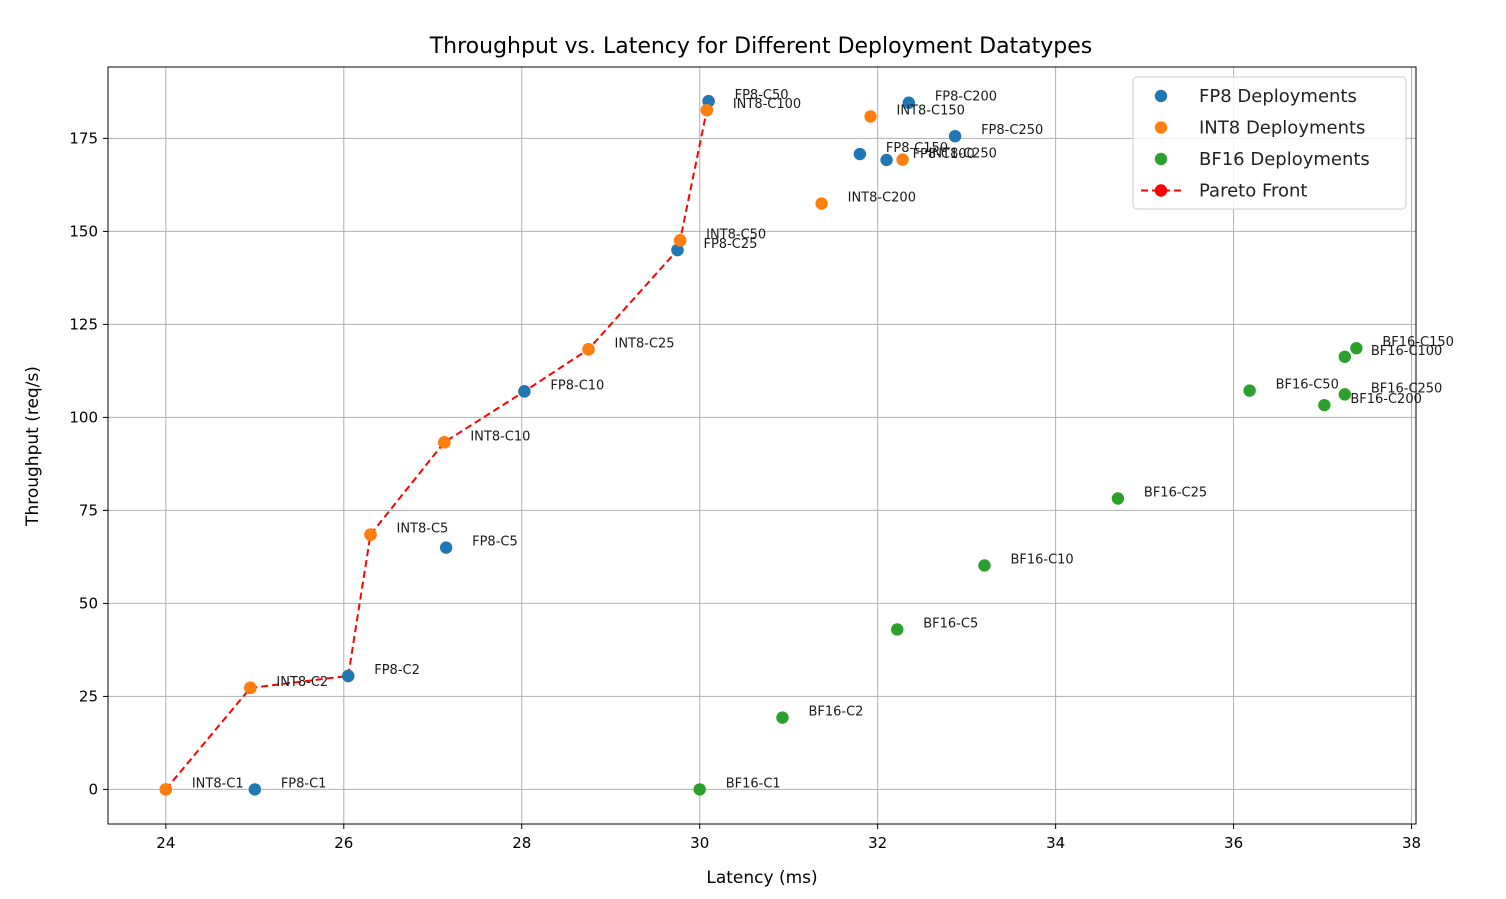 The image size is (1506, 899). Describe the element at coordinates (944, 154) in the screenshot. I see `point-label: FP8-C100` at that location.